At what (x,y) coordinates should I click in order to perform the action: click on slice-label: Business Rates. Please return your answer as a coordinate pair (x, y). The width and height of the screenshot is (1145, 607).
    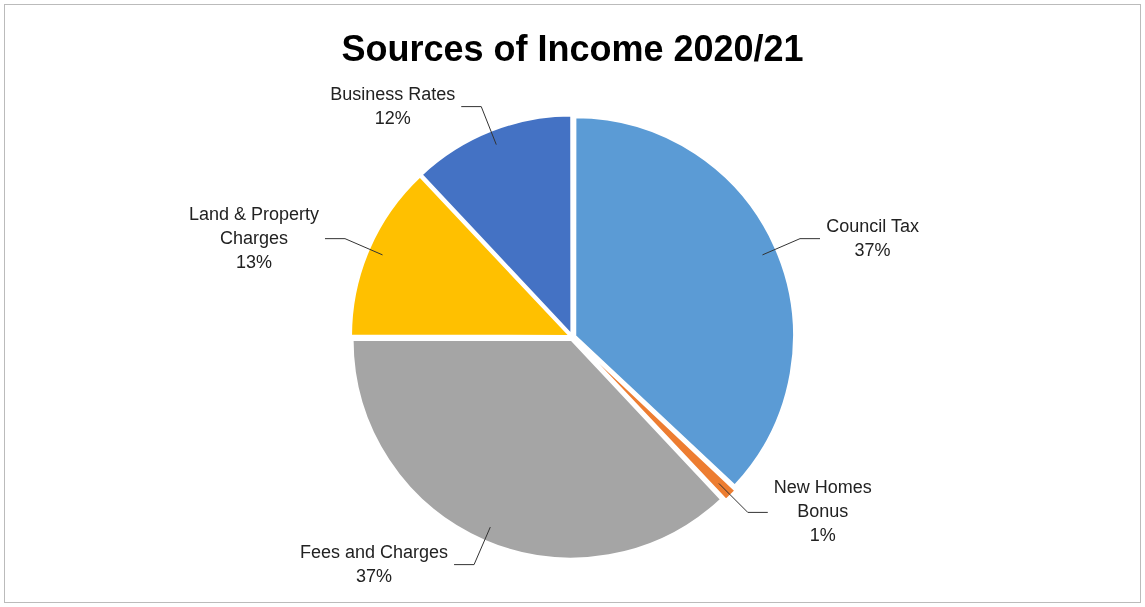
    Looking at the image, I should click on (393, 93).